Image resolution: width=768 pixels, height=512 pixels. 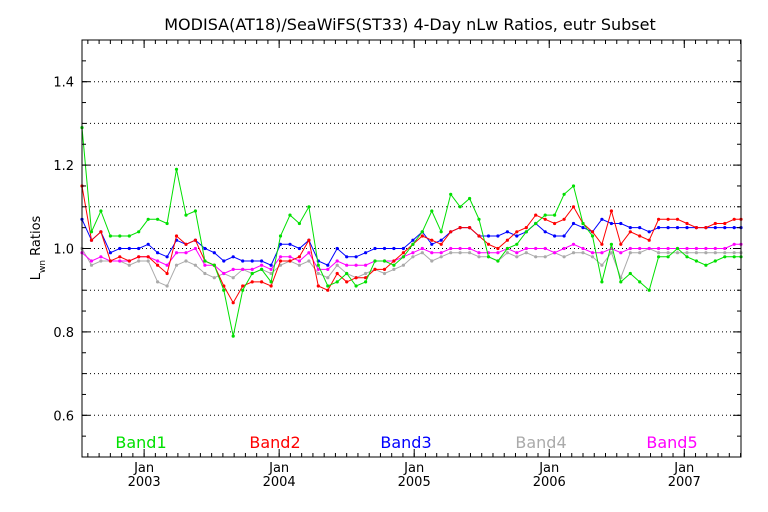 What do you see at coordinates (278, 468) in the screenshot?
I see `x-tick-month: Jan` at bounding box center [278, 468].